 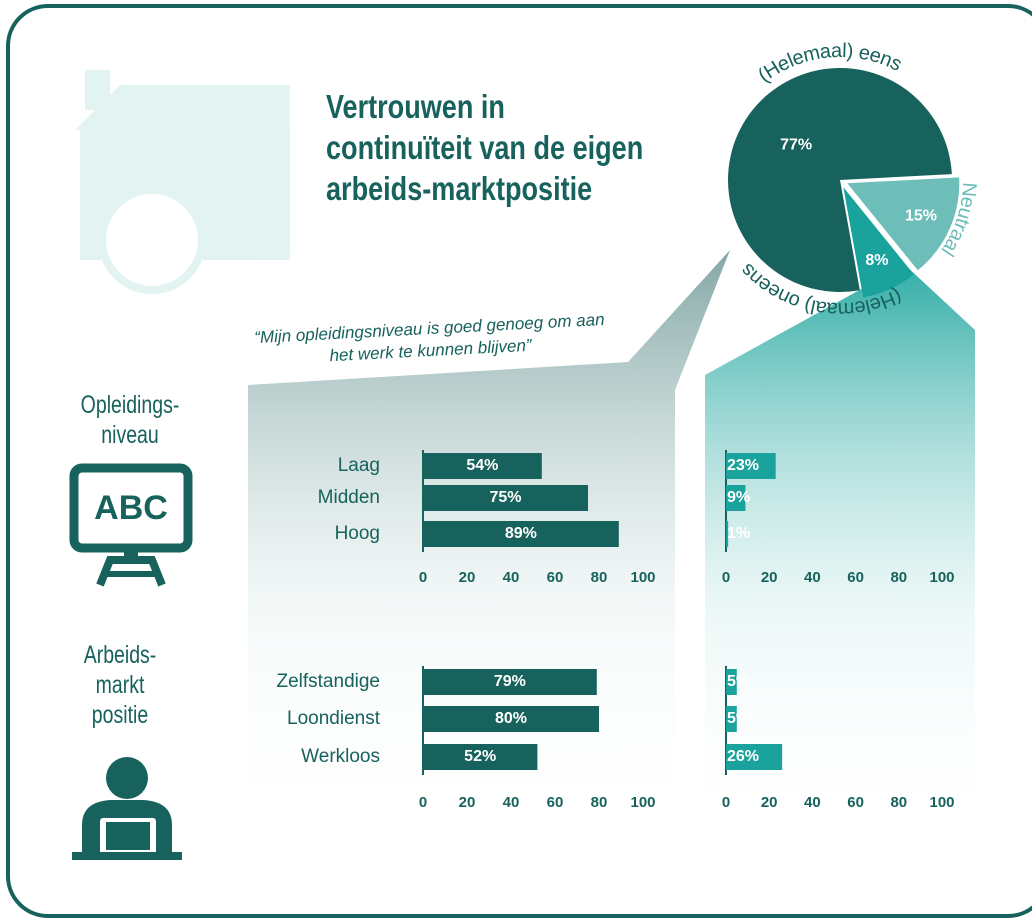 What do you see at coordinates (876, 260) in the screenshot?
I see `slice-value-label: 8%` at bounding box center [876, 260].